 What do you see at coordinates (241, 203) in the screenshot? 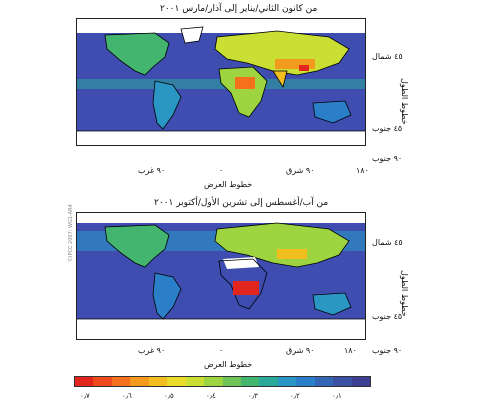
I see `panel2-title: من آب/أغسطس إلى تشرين الأول/أكتوبر ٢٠٠١` at bounding box center [241, 203].